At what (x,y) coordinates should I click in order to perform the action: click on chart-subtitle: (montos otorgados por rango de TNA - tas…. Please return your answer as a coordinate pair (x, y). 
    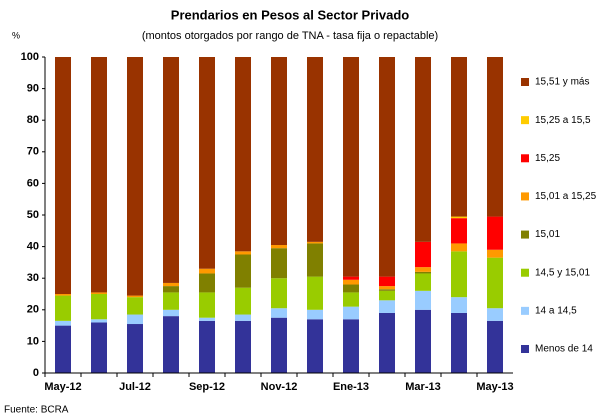
    Looking at the image, I should click on (290, 36).